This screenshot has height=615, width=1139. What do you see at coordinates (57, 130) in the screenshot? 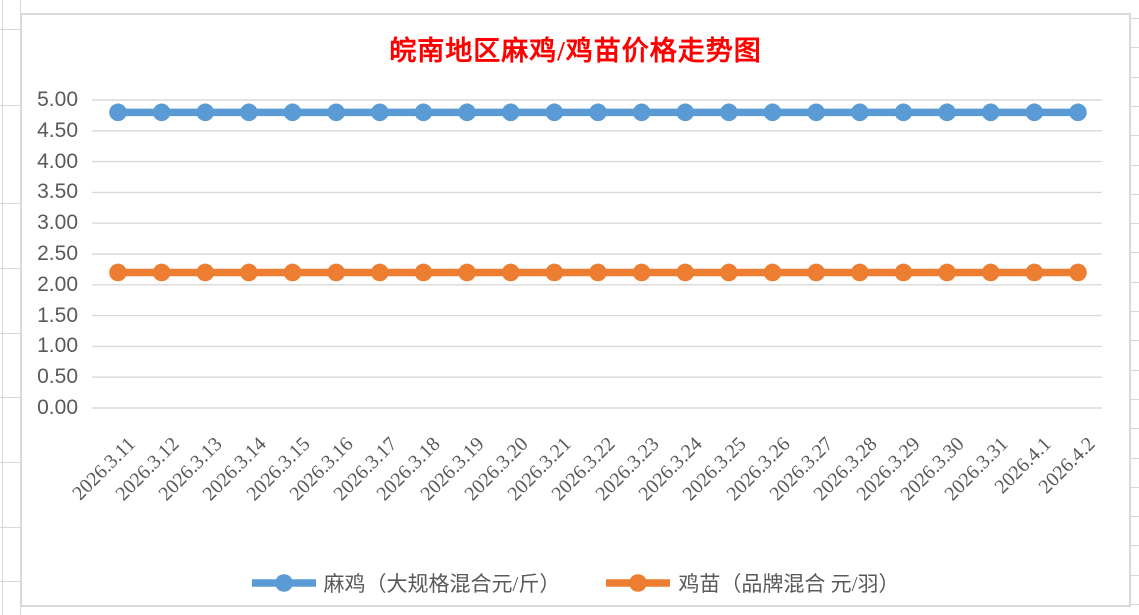
I see `y-tick-label: 4.50` at bounding box center [57, 130].